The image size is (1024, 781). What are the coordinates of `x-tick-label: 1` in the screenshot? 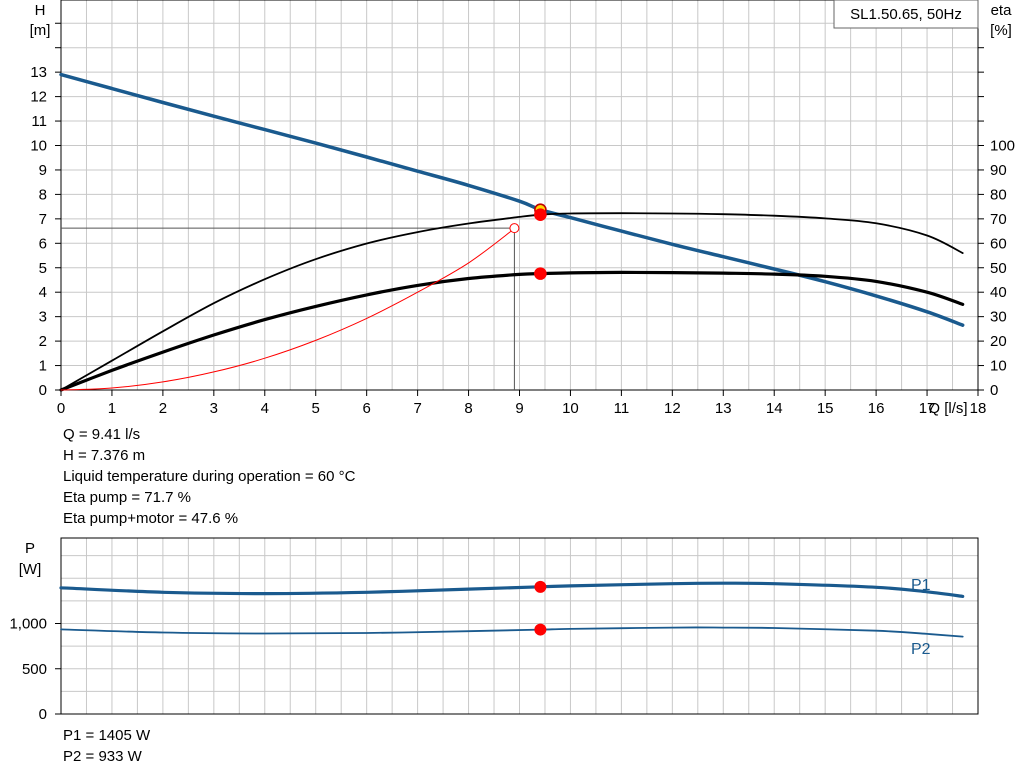 It's located at (112, 408).